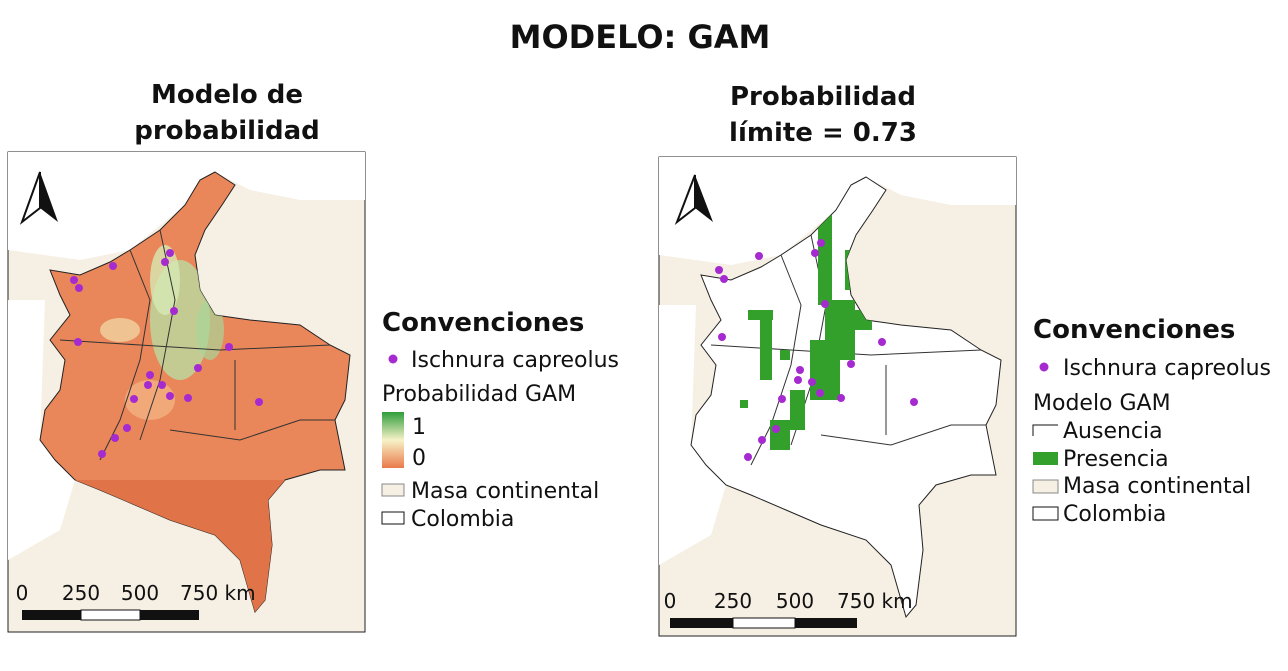  I want to click on legend-label: Ausencia, so click(1113, 431).